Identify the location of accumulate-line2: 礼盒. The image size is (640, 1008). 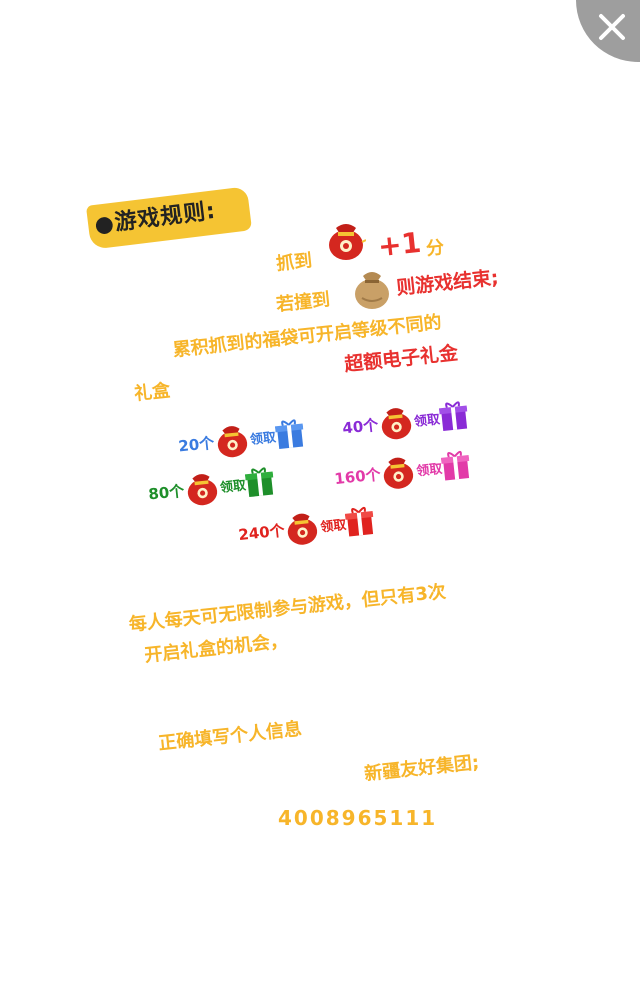
(152, 392).